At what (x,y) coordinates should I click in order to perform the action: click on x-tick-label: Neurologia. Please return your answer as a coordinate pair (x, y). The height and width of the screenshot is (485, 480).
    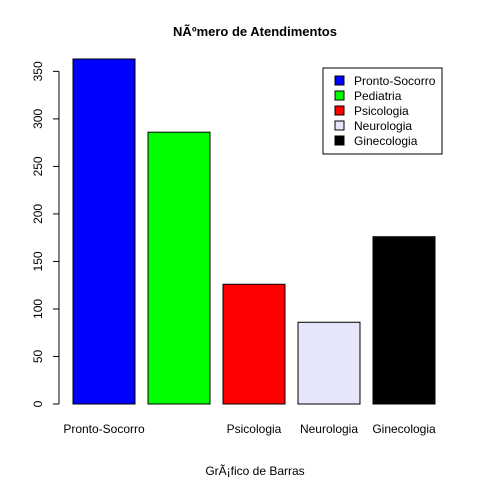
    Looking at the image, I should click on (329, 429).